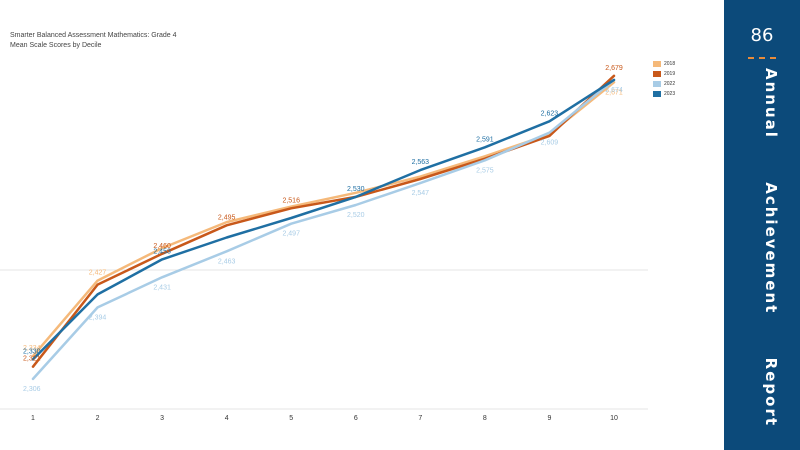 This screenshot has height=450, width=800. What do you see at coordinates (98, 273) in the screenshot?
I see `data-label: 2,427` at bounding box center [98, 273].